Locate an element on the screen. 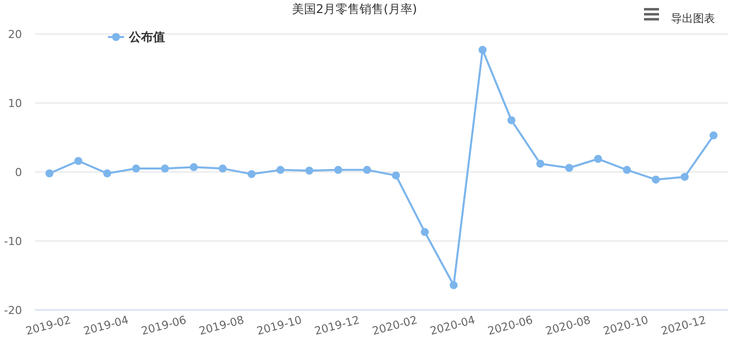  x-tick-label: 2019-02 is located at coordinates (48, 325).